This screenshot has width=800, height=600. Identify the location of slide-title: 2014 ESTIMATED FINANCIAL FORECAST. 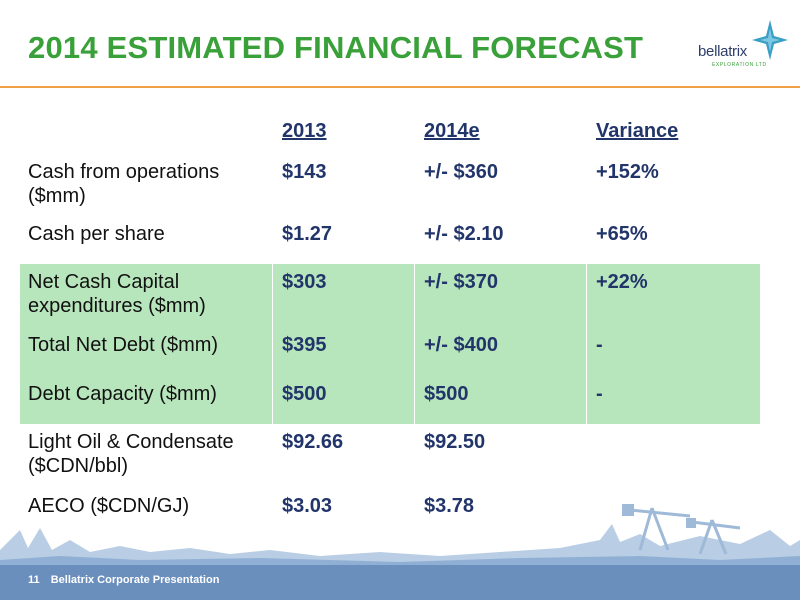
(336, 47).